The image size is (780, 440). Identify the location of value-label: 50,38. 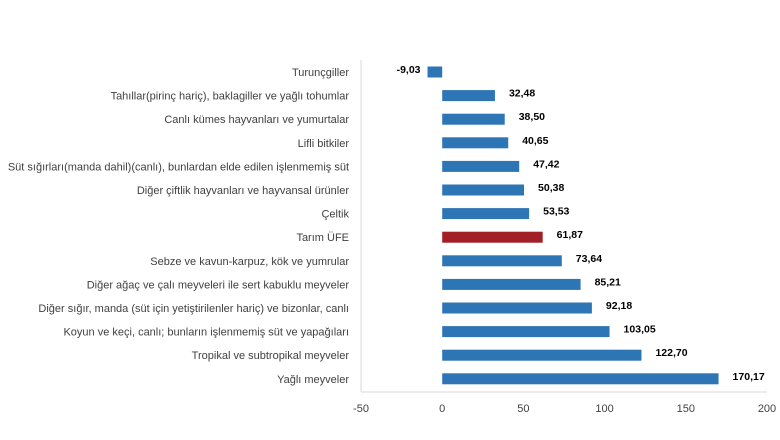
(551, 188).